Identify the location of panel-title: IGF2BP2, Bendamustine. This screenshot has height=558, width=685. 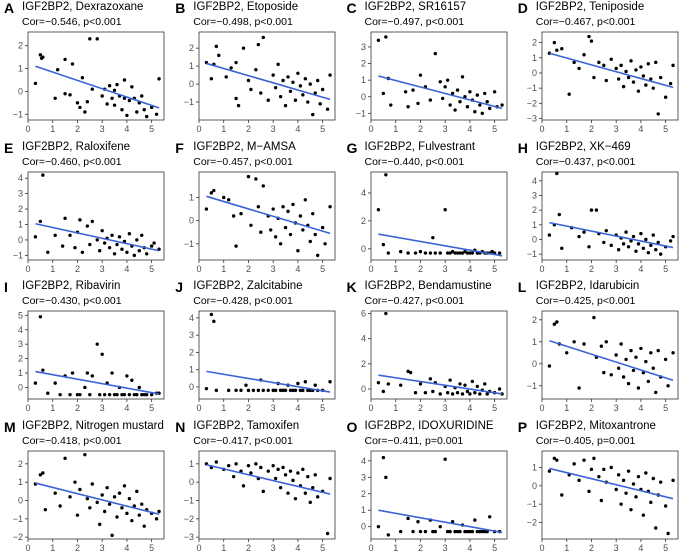
(428, 286).